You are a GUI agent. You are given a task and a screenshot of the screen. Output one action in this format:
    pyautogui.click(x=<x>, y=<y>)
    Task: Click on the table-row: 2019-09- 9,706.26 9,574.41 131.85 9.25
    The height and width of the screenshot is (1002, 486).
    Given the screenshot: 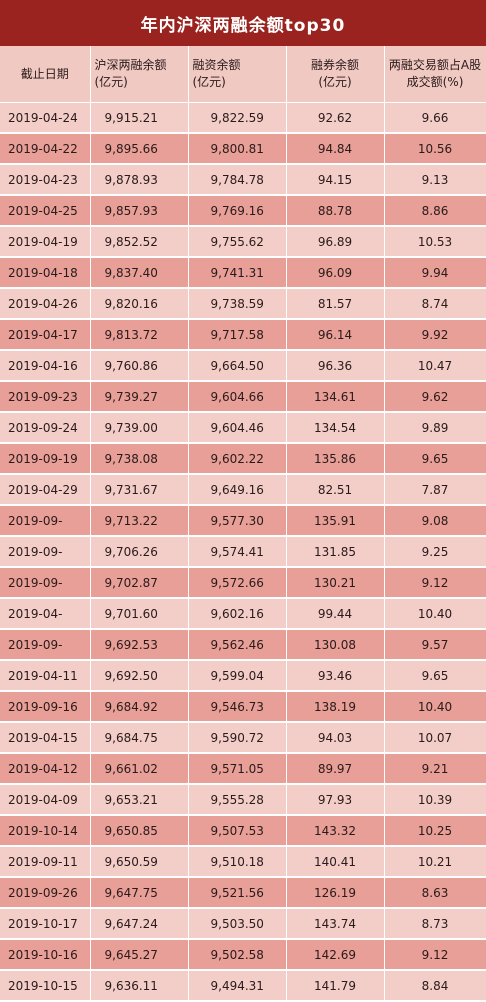 What is the action you would take?
    pyautogui.click(x=243, y=552)
    